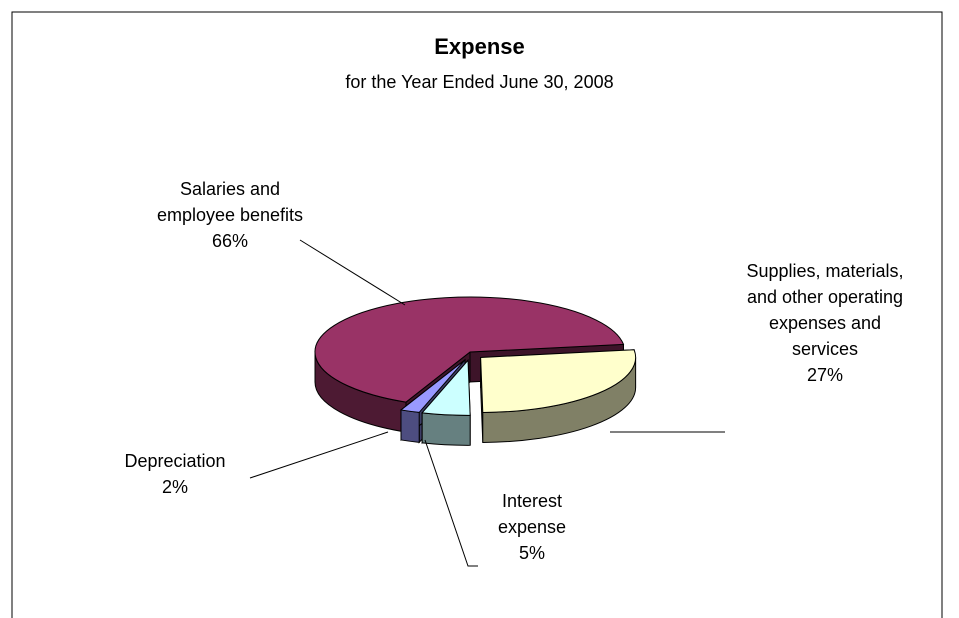 Image resolution: width=959 pixels, height=618 pixels. I want to click on slice-value: 2%, so click(174, 487).